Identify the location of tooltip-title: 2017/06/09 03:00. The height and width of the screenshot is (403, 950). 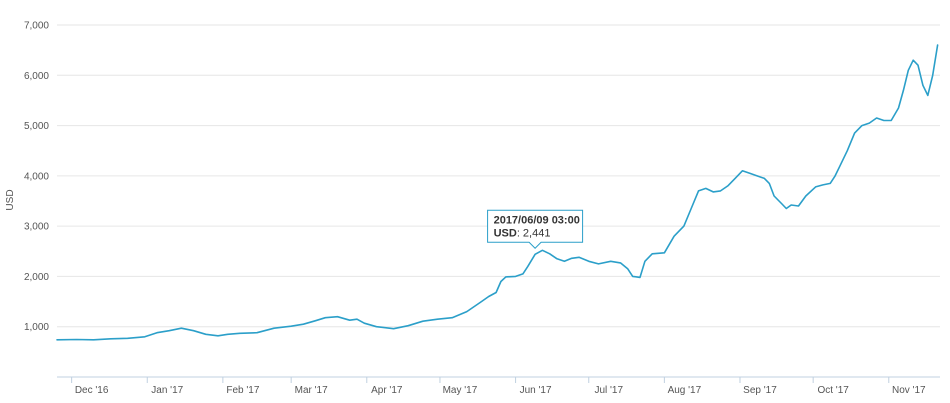
(537, 220).